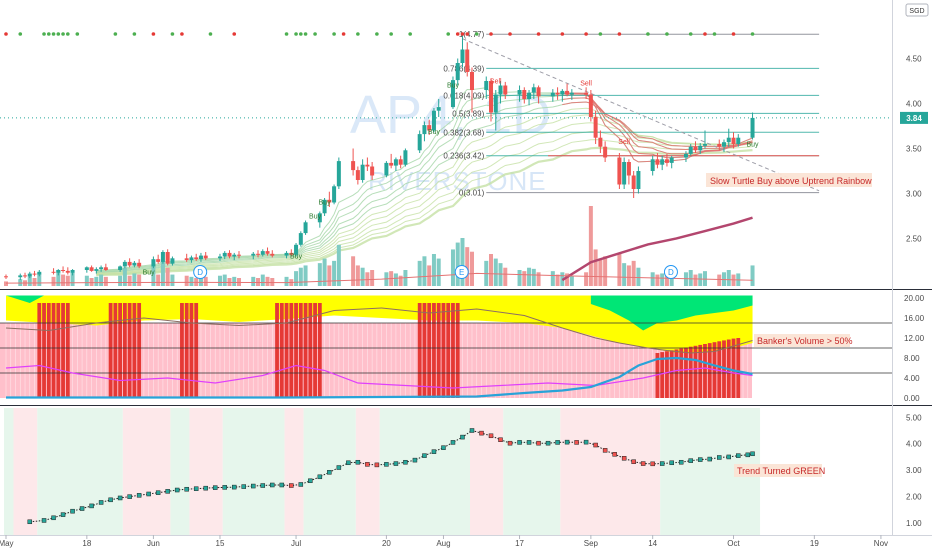 The height and width of the screenshot is (555, 932). I want to click on buy-signal-label: Buy, so click(325, 202).